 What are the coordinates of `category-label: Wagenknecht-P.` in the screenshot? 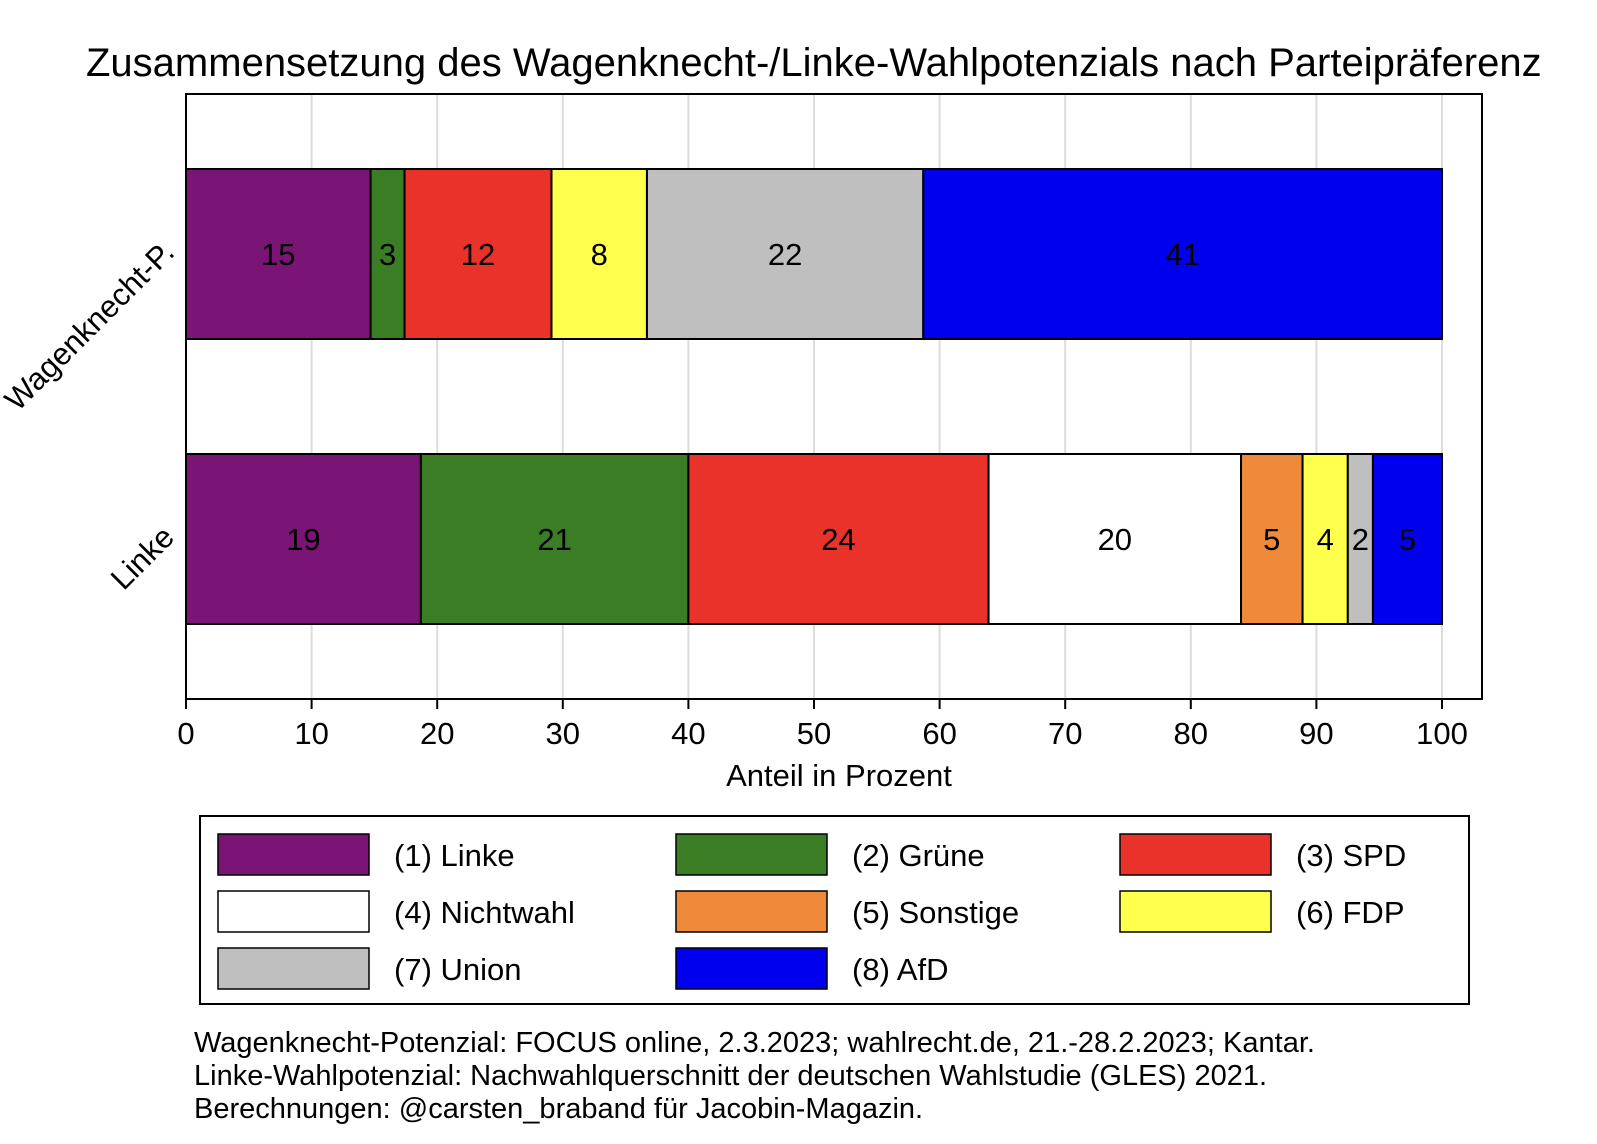 It's located at (90, 325).